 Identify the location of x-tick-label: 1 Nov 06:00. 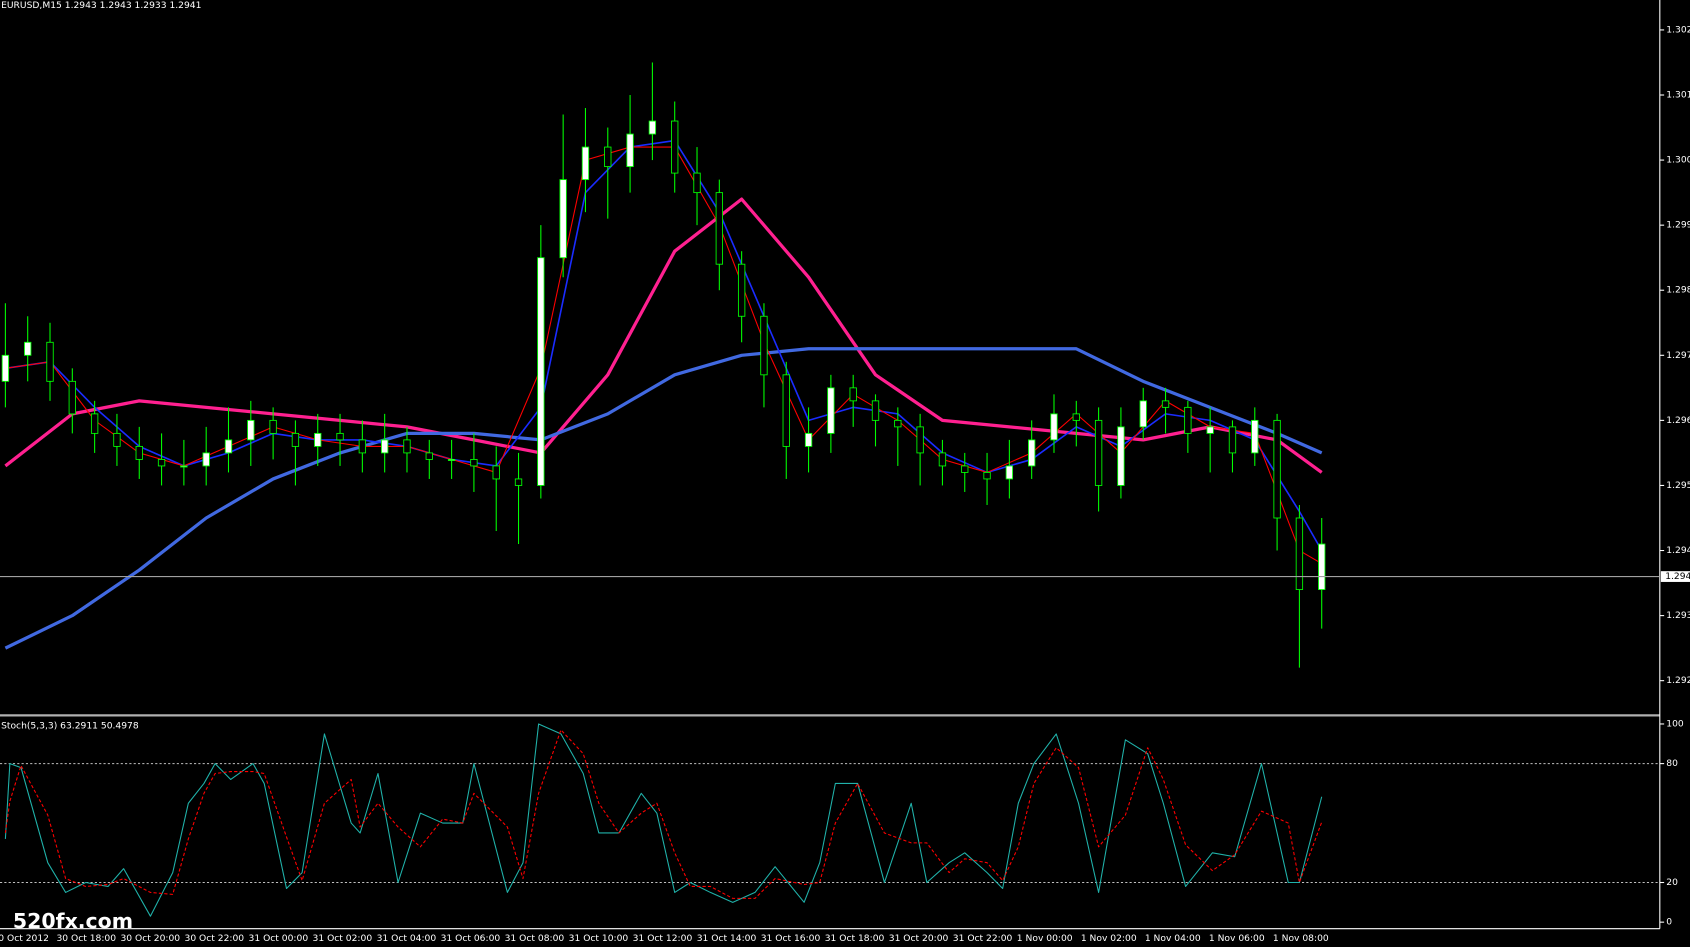
(1237, 939).